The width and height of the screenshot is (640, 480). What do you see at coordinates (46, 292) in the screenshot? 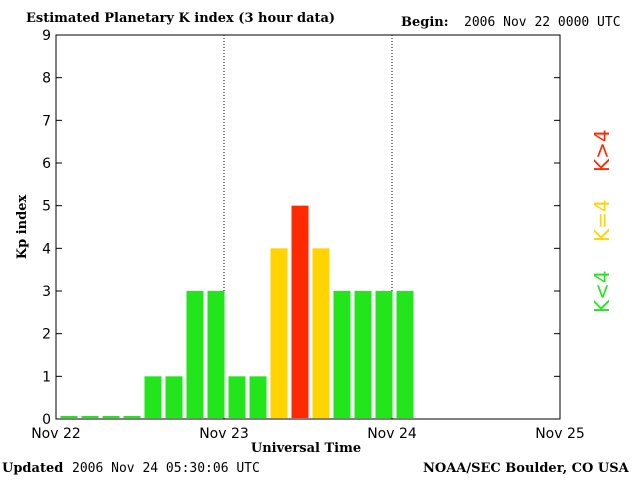
I see `y-tick-label: 3` at bounding box center [46, 292].